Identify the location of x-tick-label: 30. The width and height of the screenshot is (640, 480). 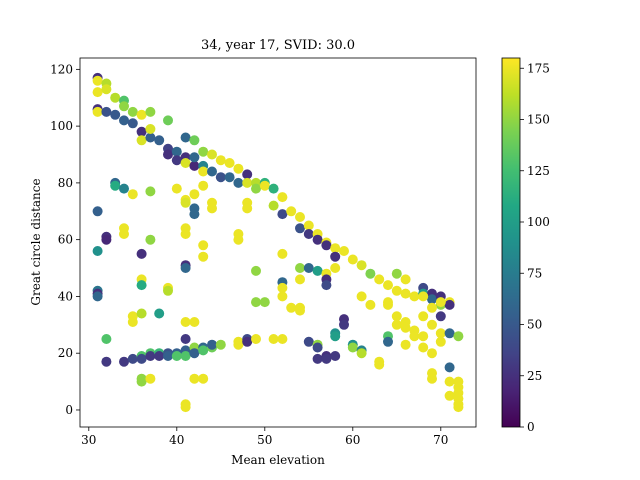
(88, 440).